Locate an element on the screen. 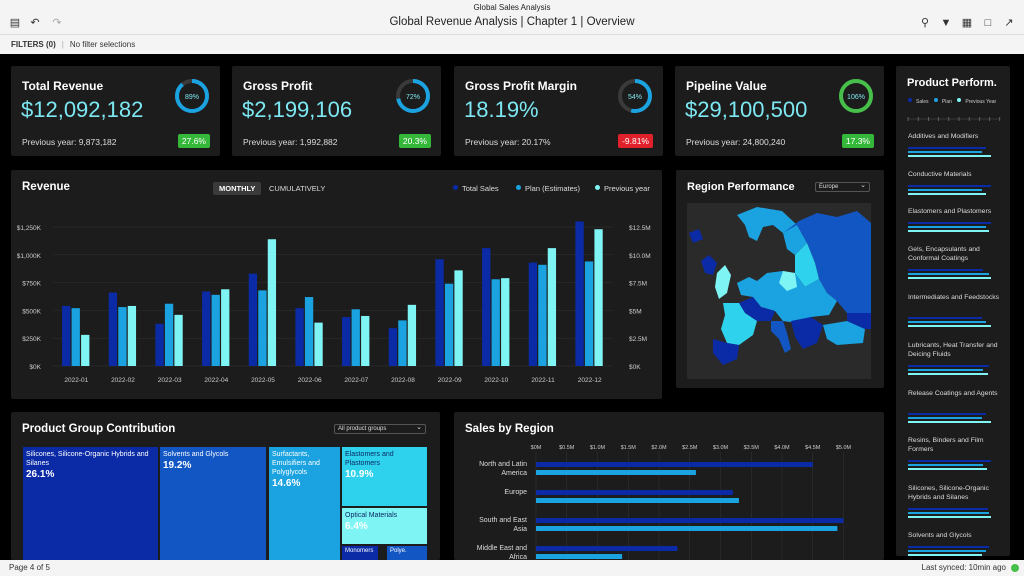 The width and height of the screenshot is (1024, 576). treemap-tile-label: Elastomers and Plastomers is located at coordinates (369, 459).